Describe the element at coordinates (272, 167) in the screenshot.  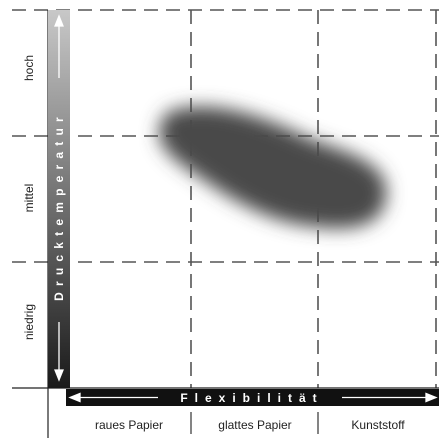
I see `application-area-blob` at that location.